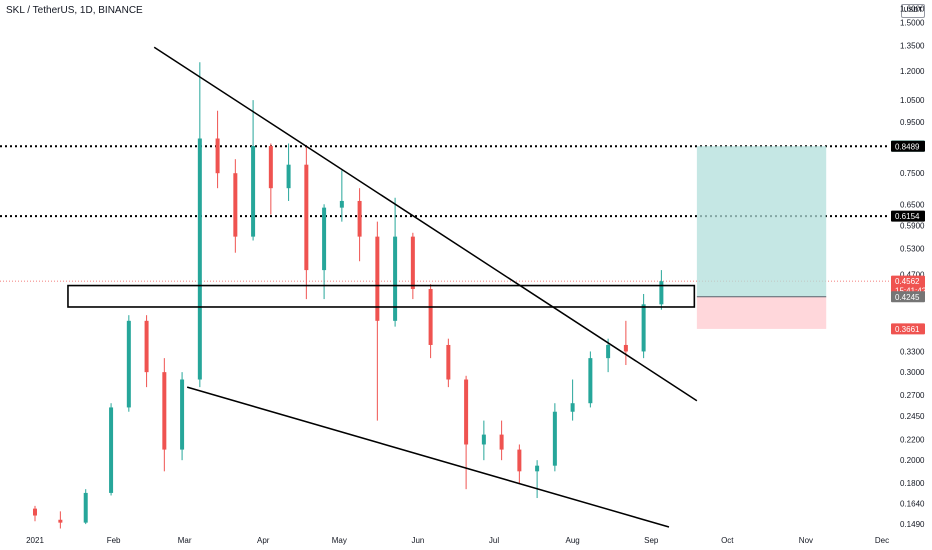 The width and height of the screenshot is (932, 550). What do you see at coordinates (727, 540) in the screenshot?
I see `time-tick-label: Oct` at bounding box center [727, 540].